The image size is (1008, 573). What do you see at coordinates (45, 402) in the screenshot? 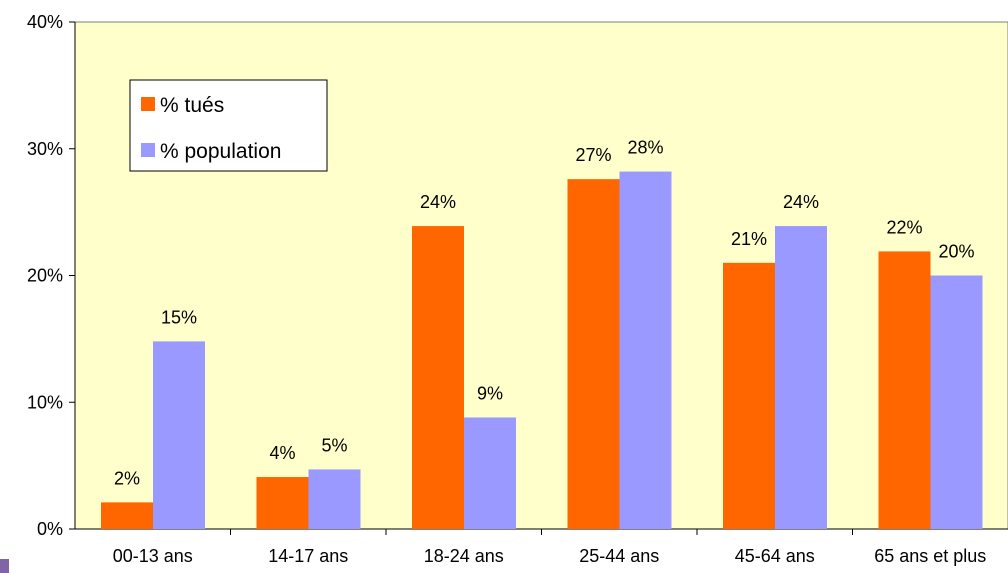
I see `y-tick-label: 10%` at bounding box center [45, 402].